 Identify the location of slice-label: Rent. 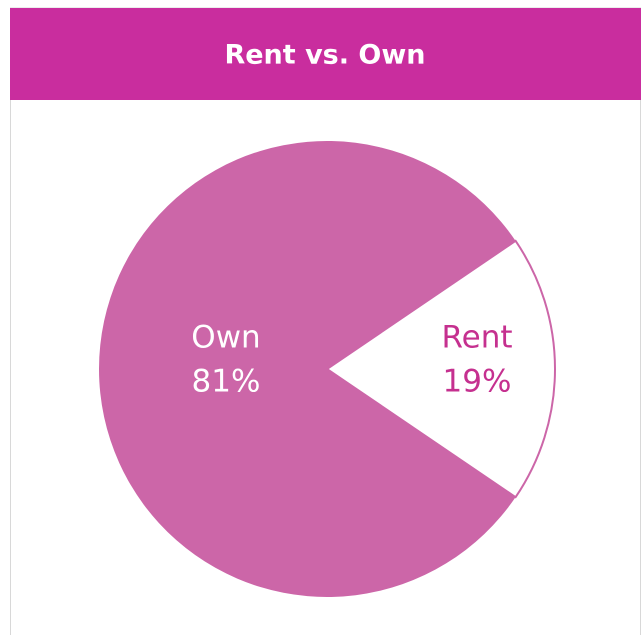
(476, 338).